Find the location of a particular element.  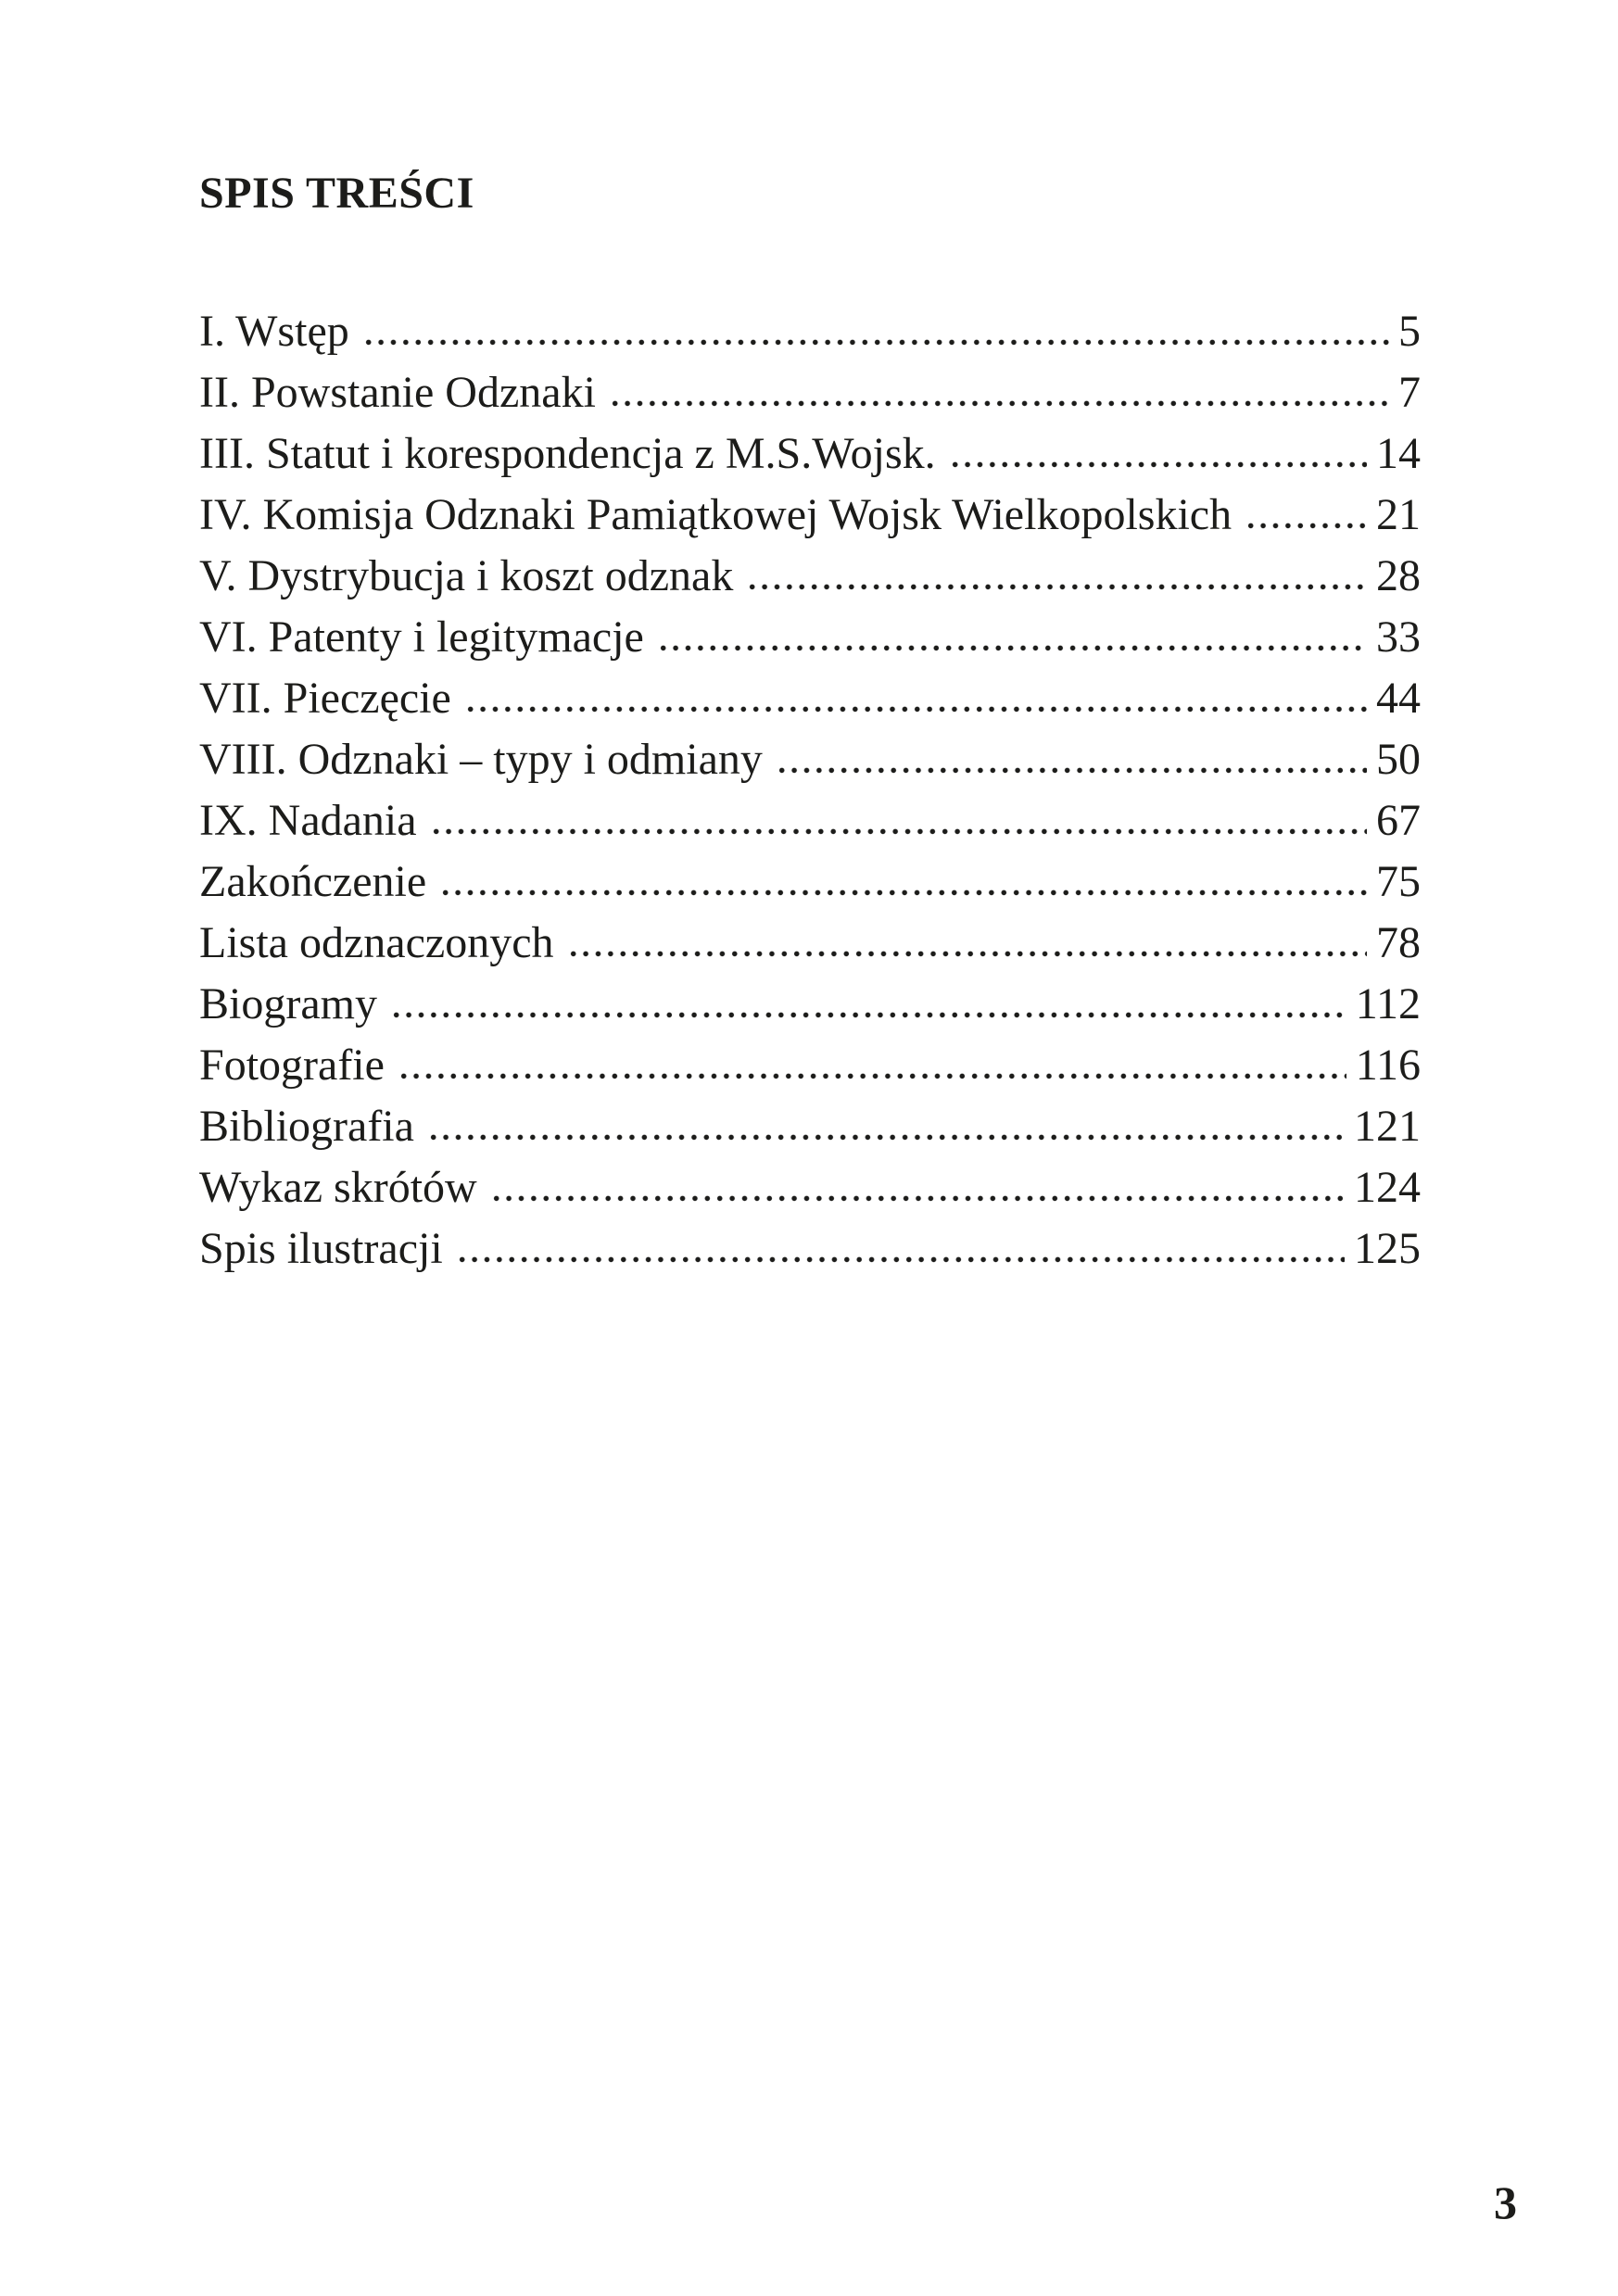

page-title: SPIS TREŚCI is located at coordinates (336, 193).